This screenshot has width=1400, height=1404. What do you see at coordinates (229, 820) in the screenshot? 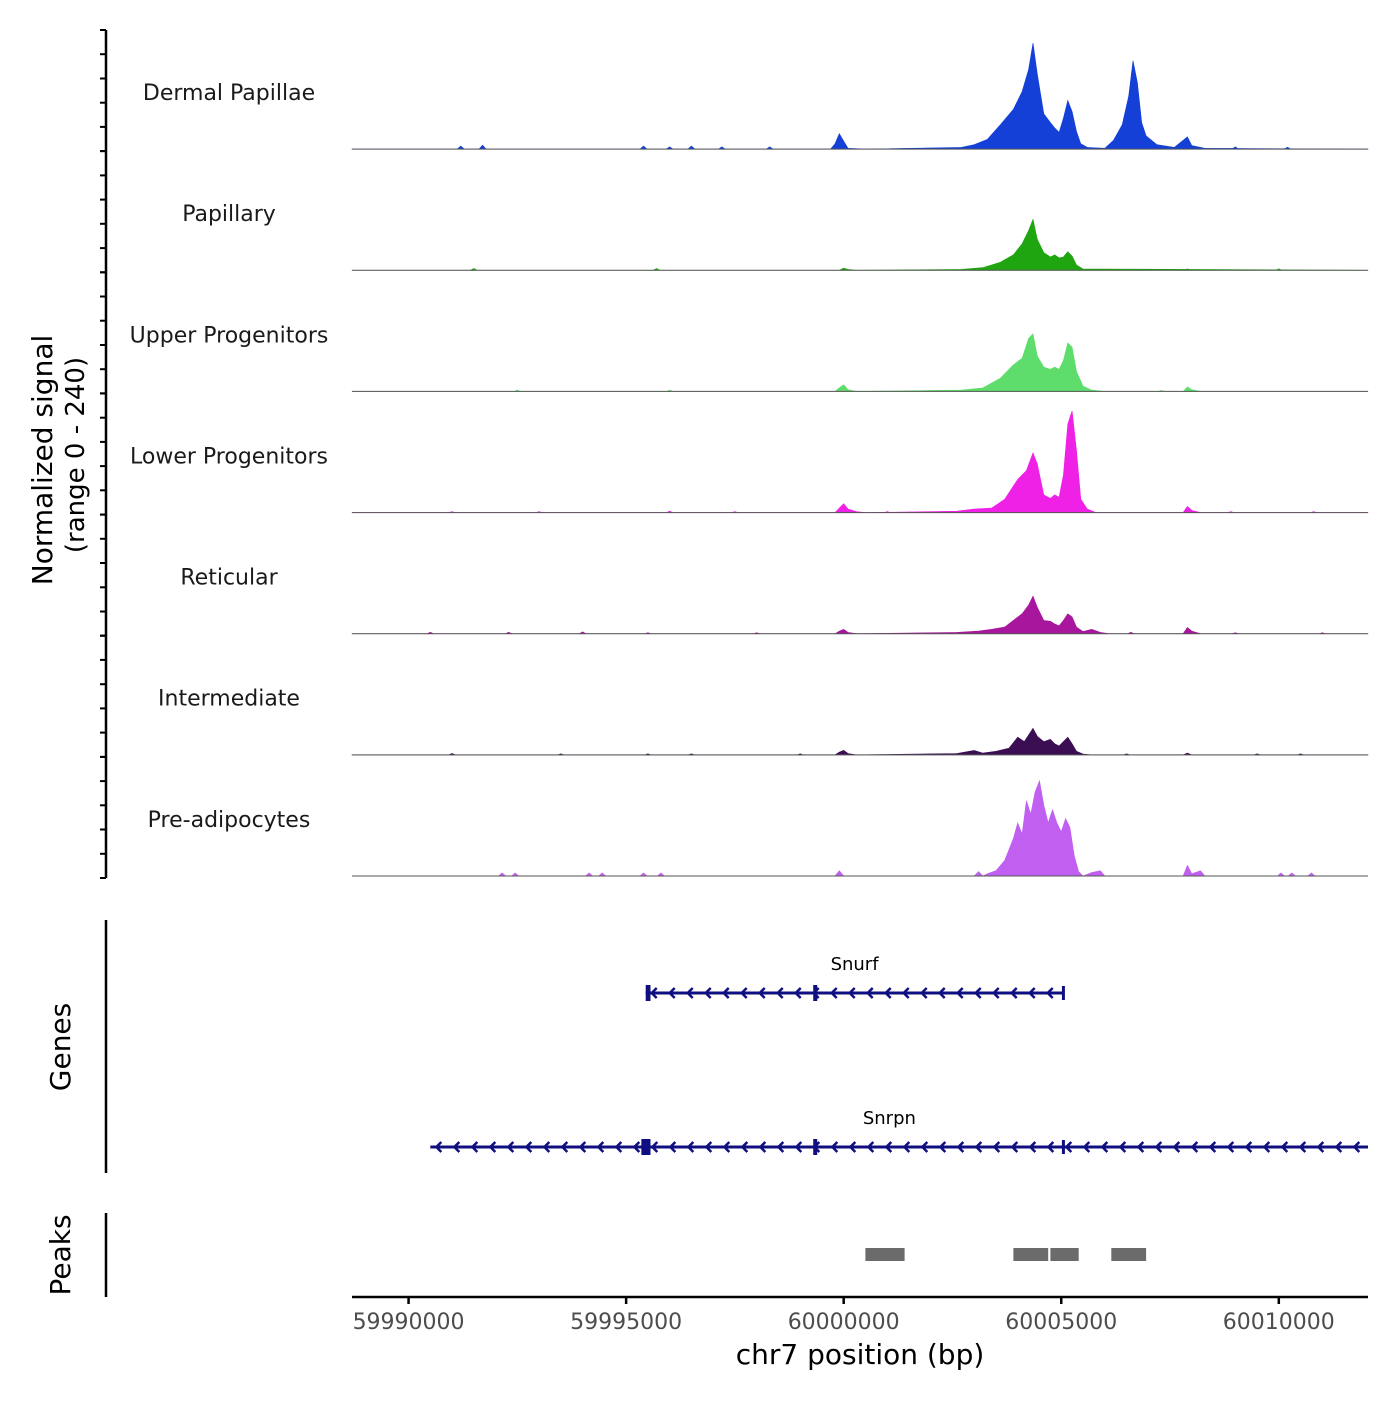
I see `coverage-track-label: Pre-adipocytes` at bounding box center [229, 820].